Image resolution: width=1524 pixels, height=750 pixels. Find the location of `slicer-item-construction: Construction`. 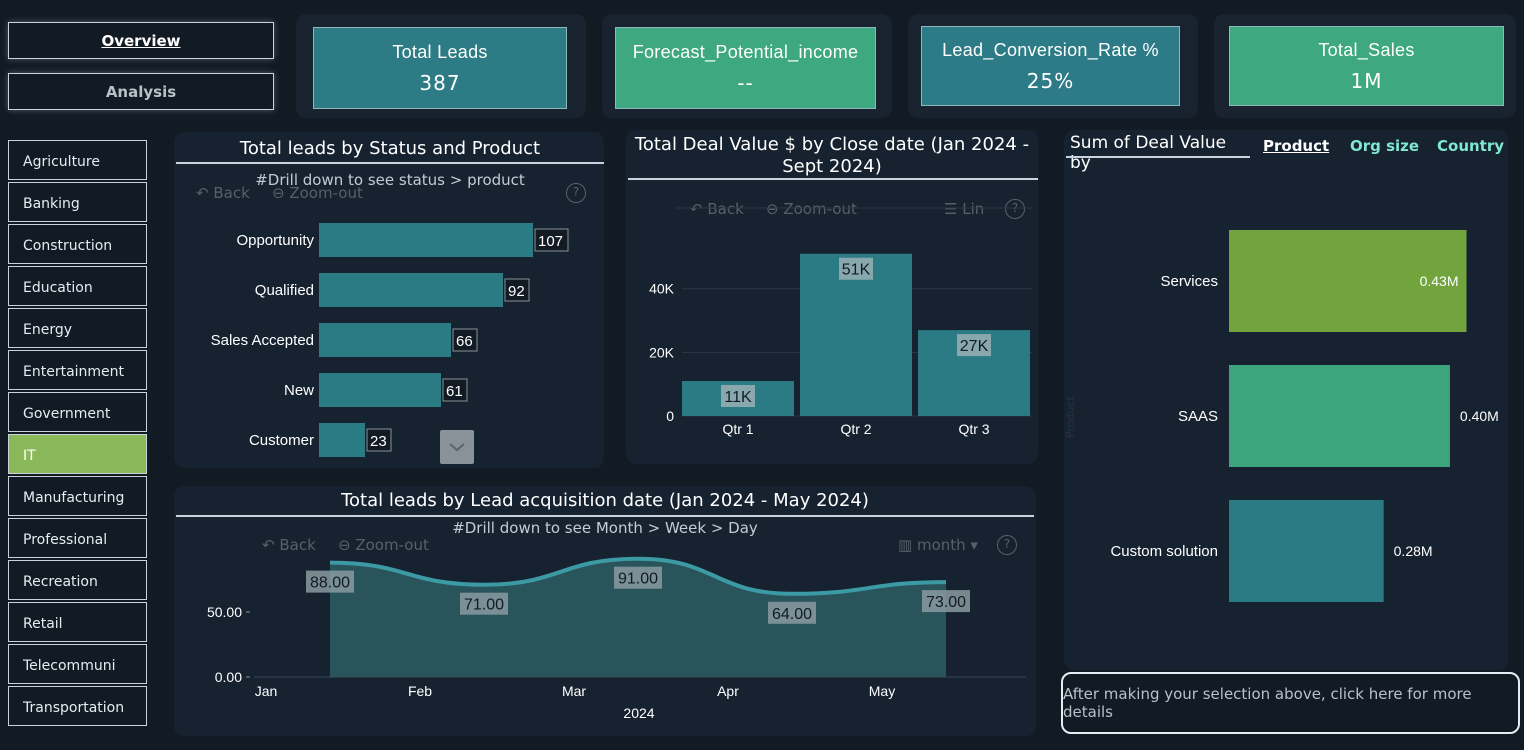

slicer-item-construction: Construction is located at coordinates (77, 244).